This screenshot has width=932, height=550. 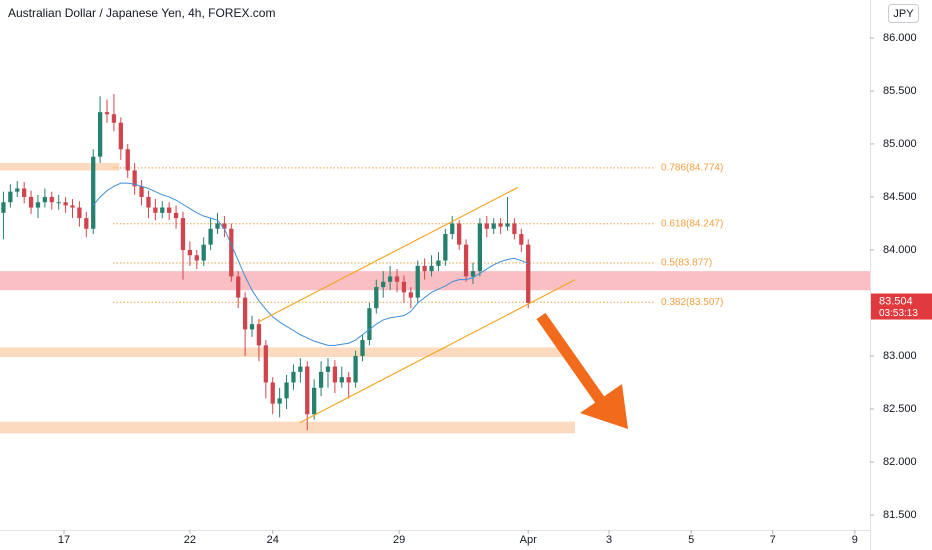 I want to click on x-tick-label: 3, so click(x=609, y=540).